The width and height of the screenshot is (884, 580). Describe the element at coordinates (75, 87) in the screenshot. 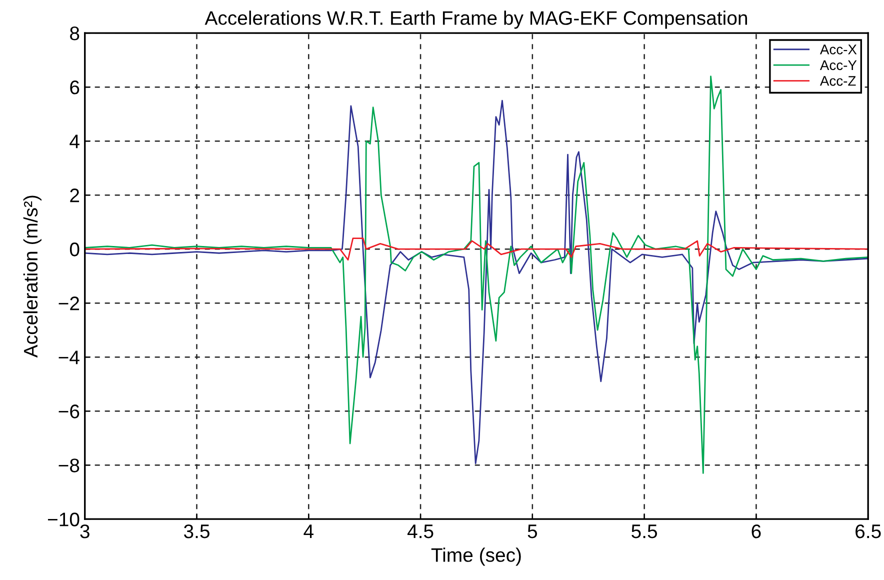

I see `y-tick-label: 6` at that location.